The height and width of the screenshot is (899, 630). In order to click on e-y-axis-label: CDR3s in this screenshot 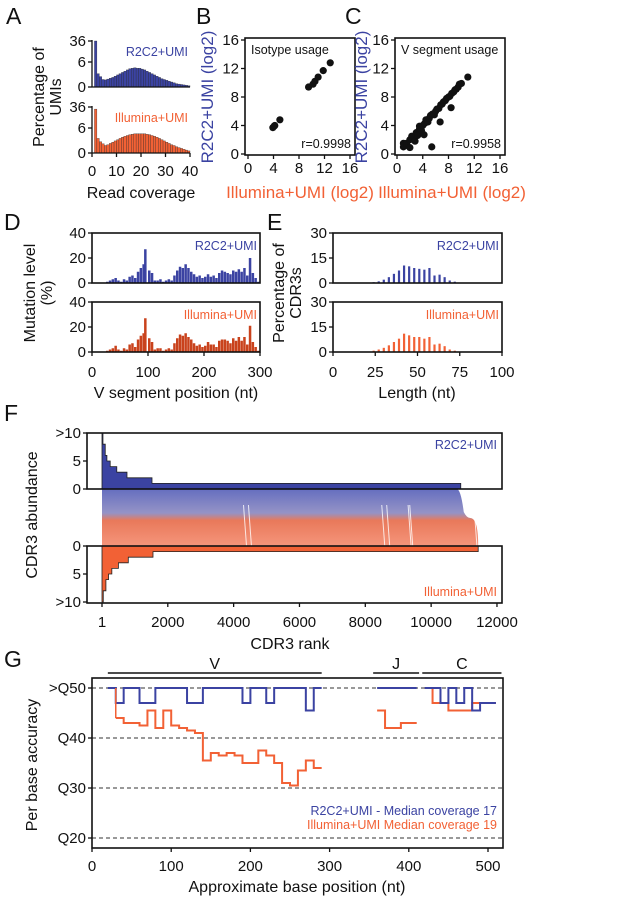, I will do `click(296, 293)`.